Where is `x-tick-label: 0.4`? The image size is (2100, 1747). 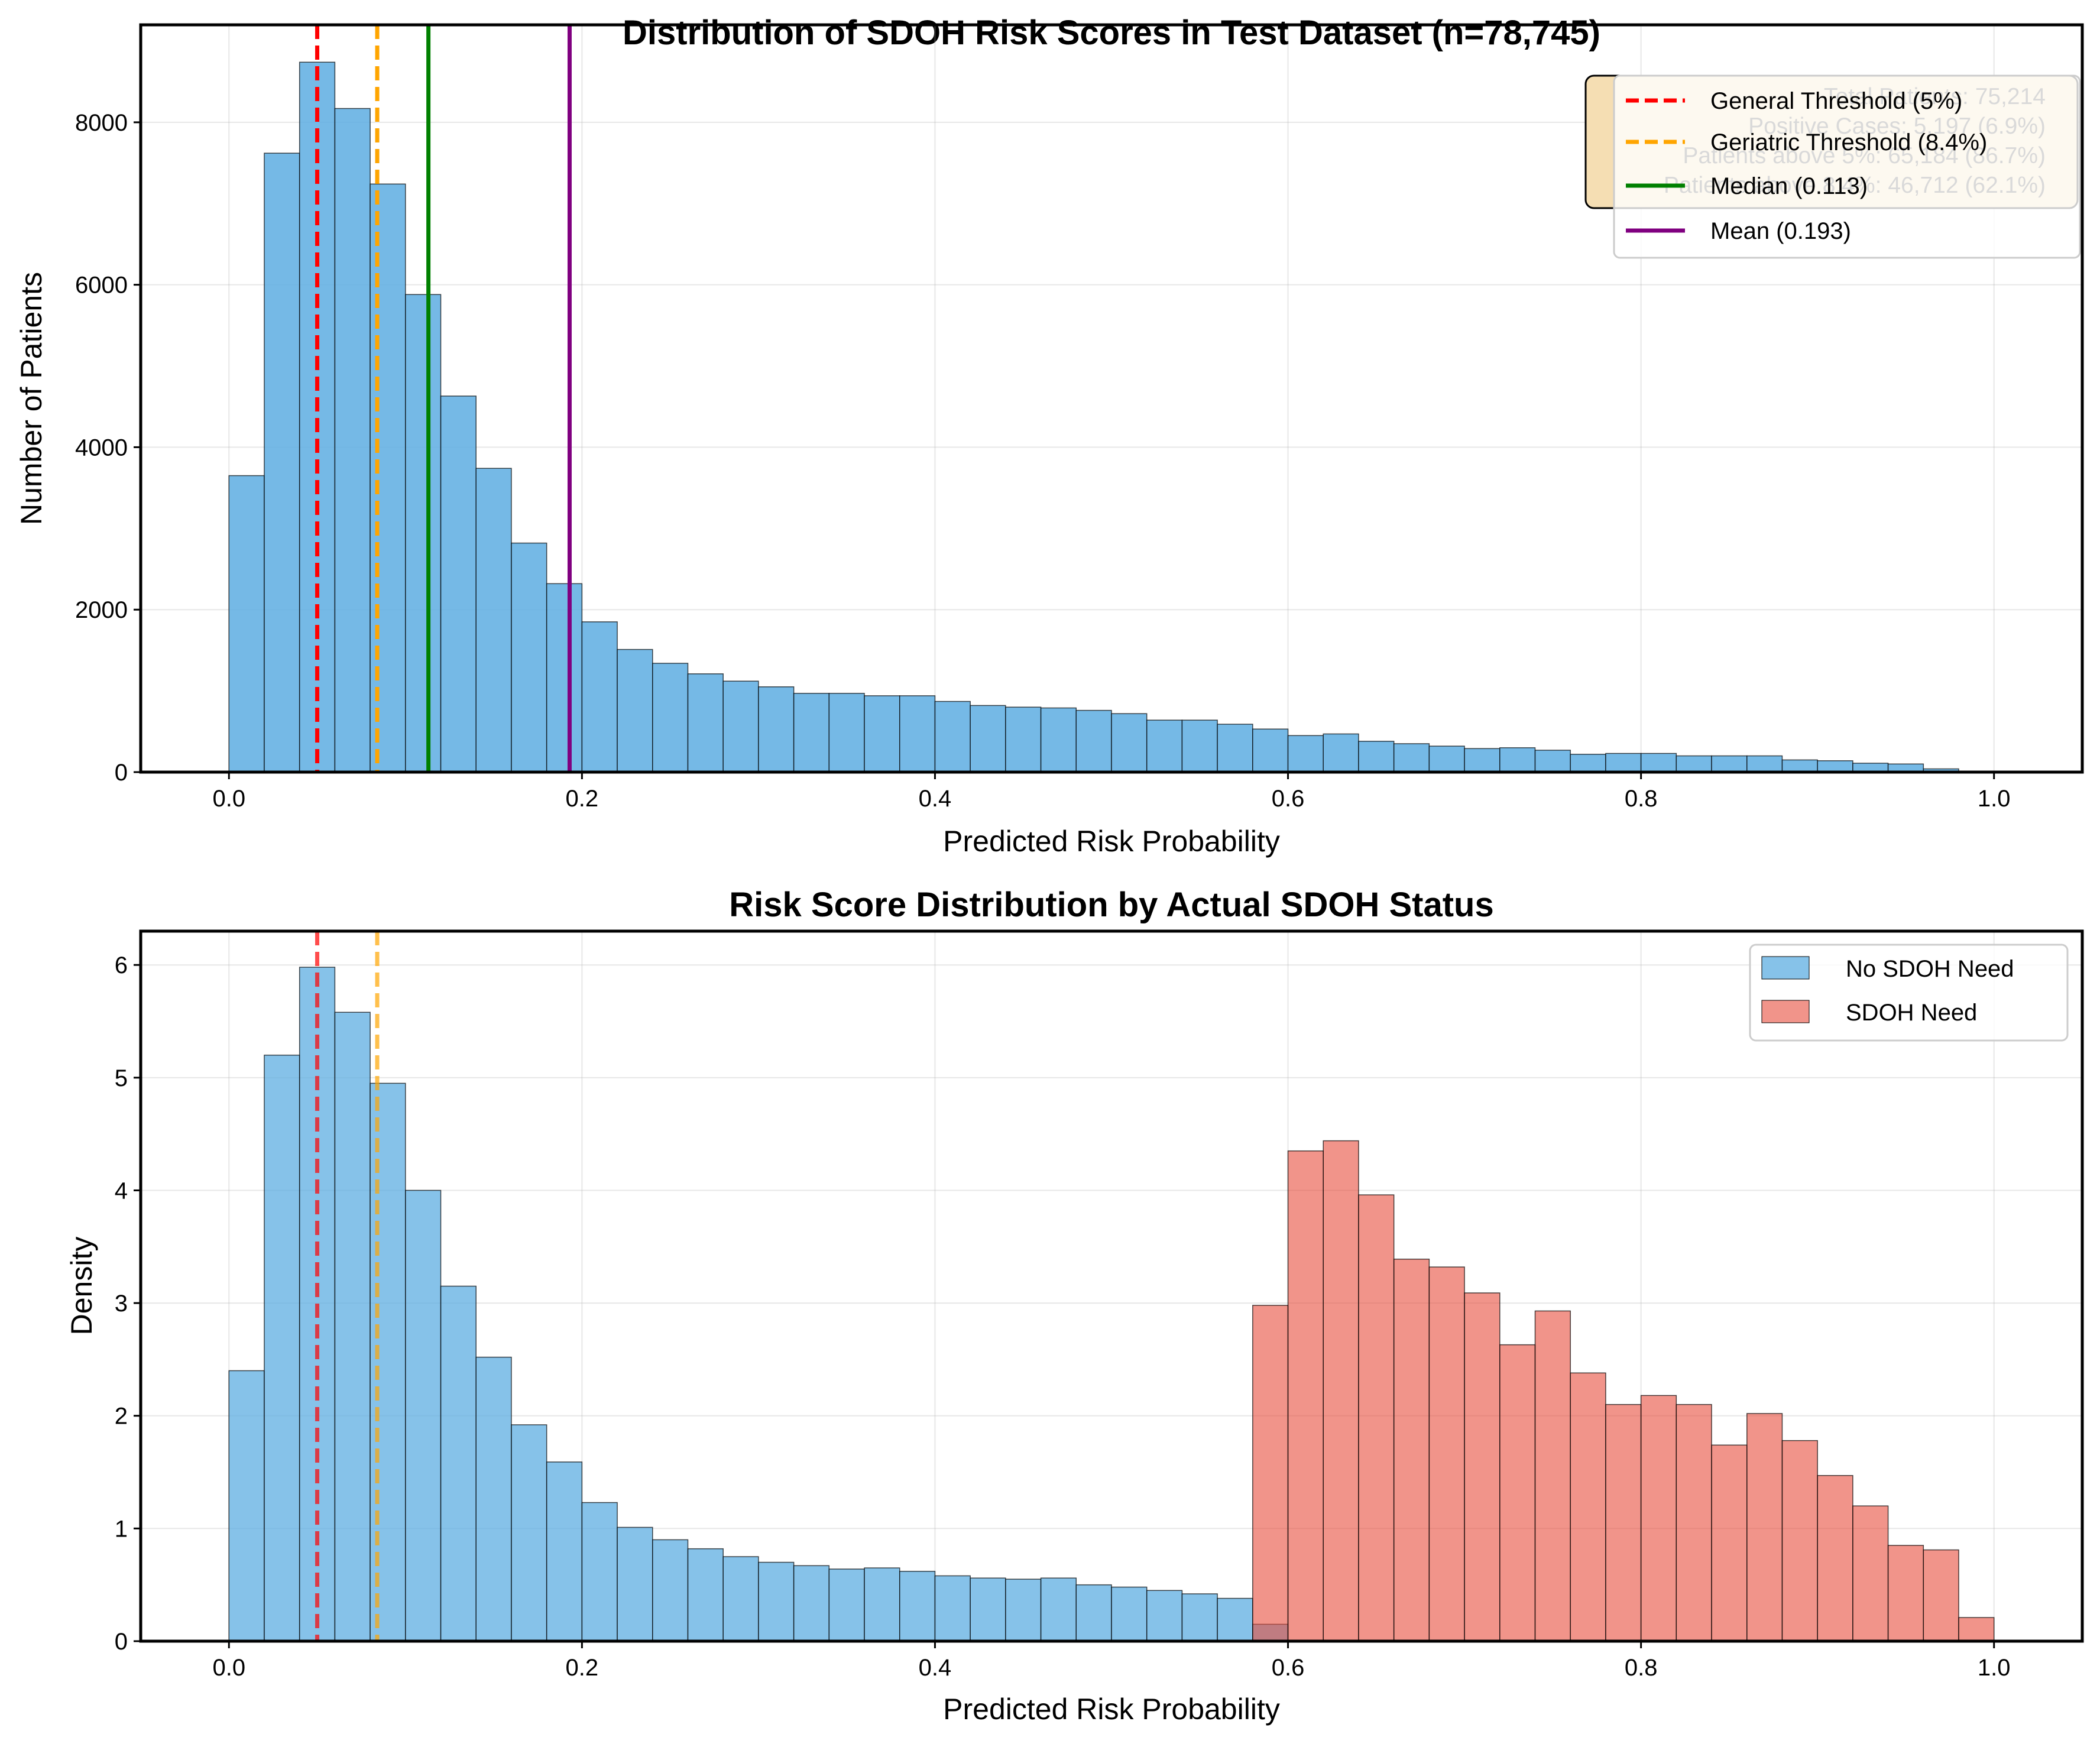 x-tick-label: 0.4 is located at coordinates (936, 799).